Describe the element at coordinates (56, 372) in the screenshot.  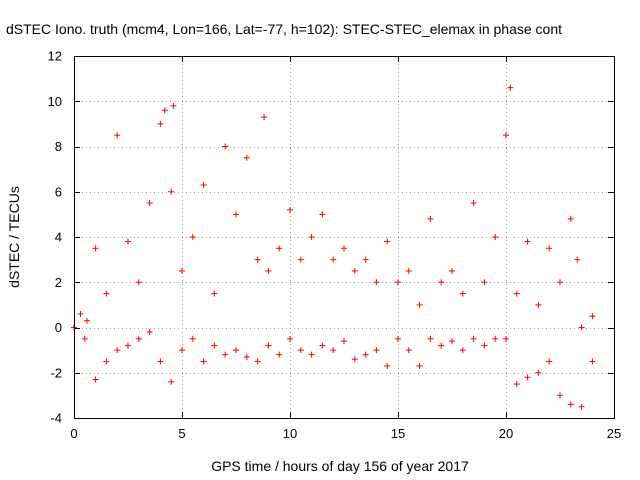
I see `y-tick-label: -2` at that location.